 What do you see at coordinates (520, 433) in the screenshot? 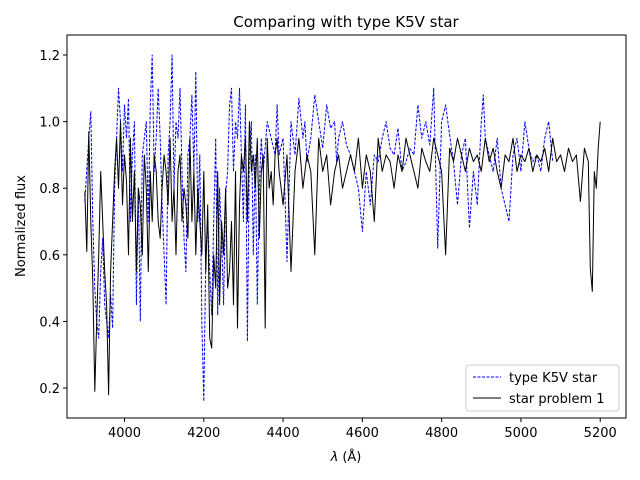
I see `x-tick-label: 5000` at bounding box center [520, 433].